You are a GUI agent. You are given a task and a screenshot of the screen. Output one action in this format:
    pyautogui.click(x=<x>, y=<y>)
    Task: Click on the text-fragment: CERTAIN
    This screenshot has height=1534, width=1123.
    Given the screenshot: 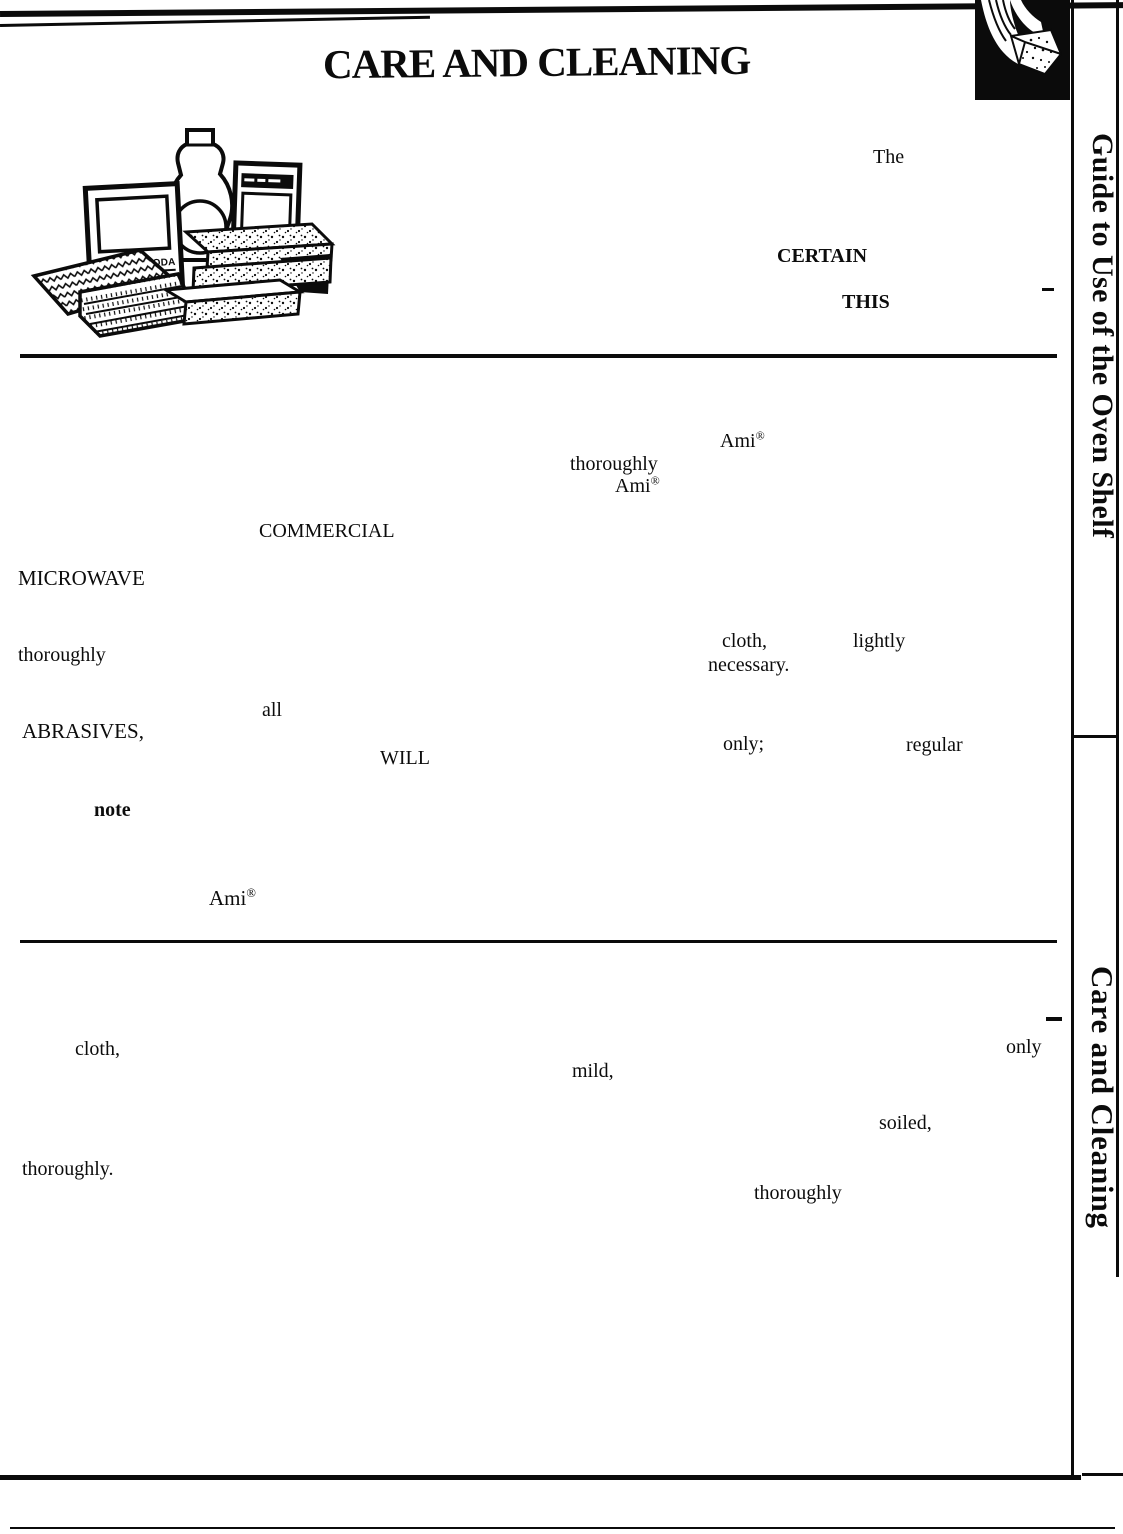 What is the action you would take?
    pyautogui.click(x=822, y=256)
    